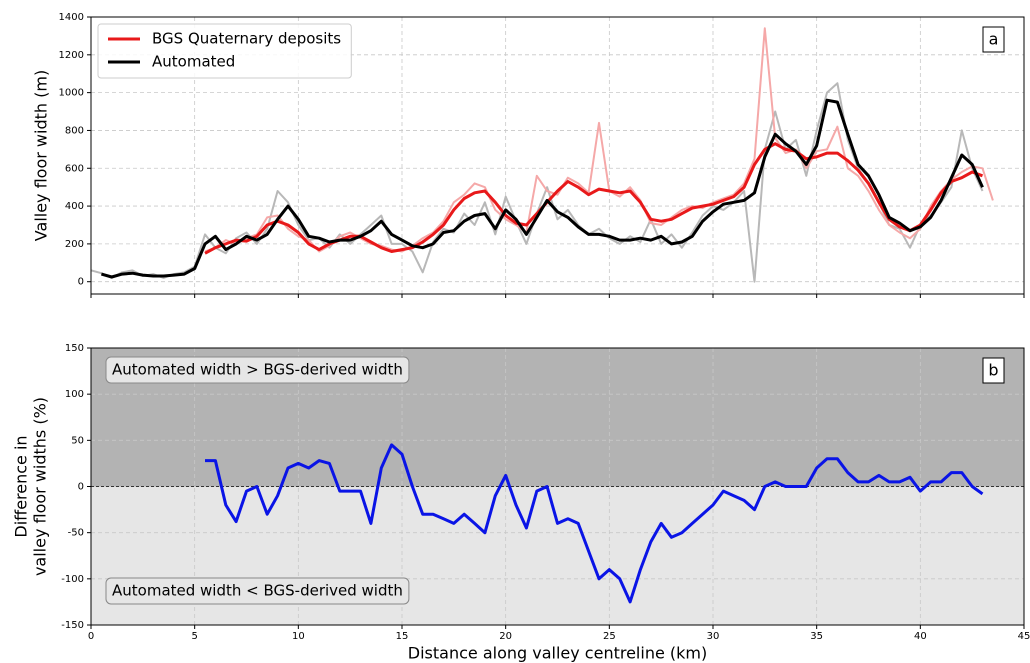  I want to click on y-tick-label: 200, so click(74, 244).